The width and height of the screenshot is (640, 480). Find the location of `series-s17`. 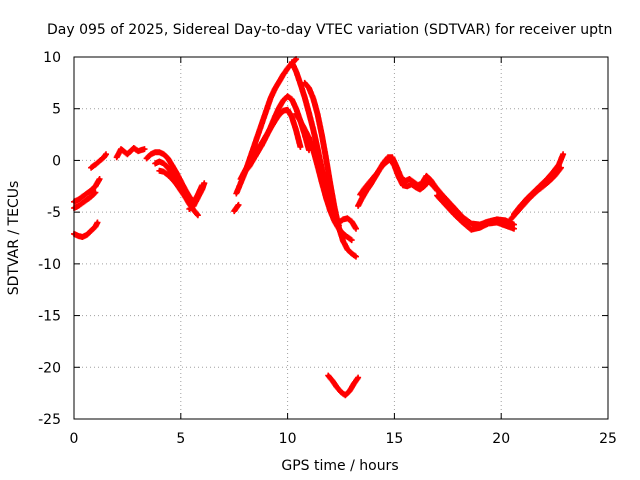

series-s17 is located at coordinates (347, 223).